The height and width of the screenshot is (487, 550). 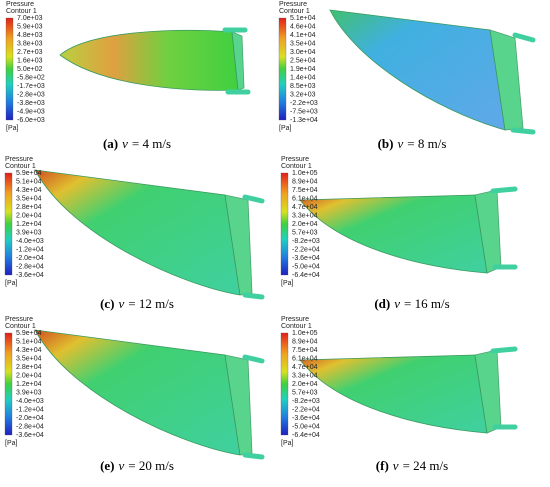 I want to click on legend-label: 3.0e+04, so click(x=303, y=52).